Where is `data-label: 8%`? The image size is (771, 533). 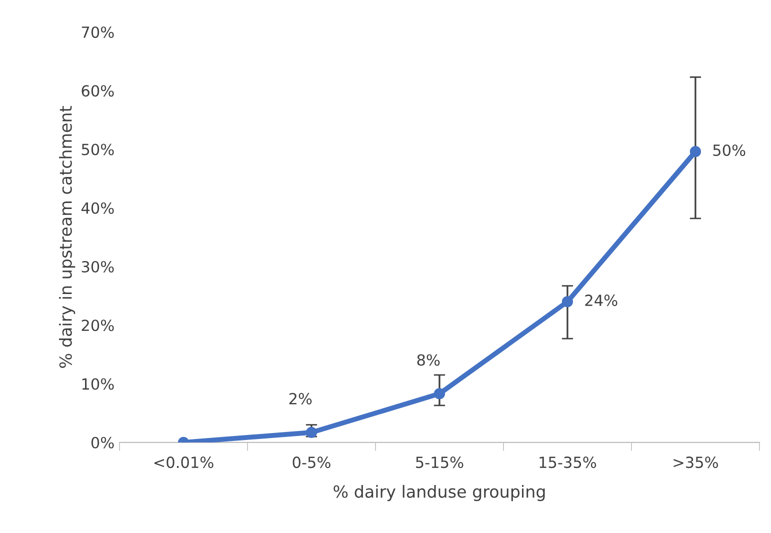 data-label: 8% is located at coordinates (428, 360).